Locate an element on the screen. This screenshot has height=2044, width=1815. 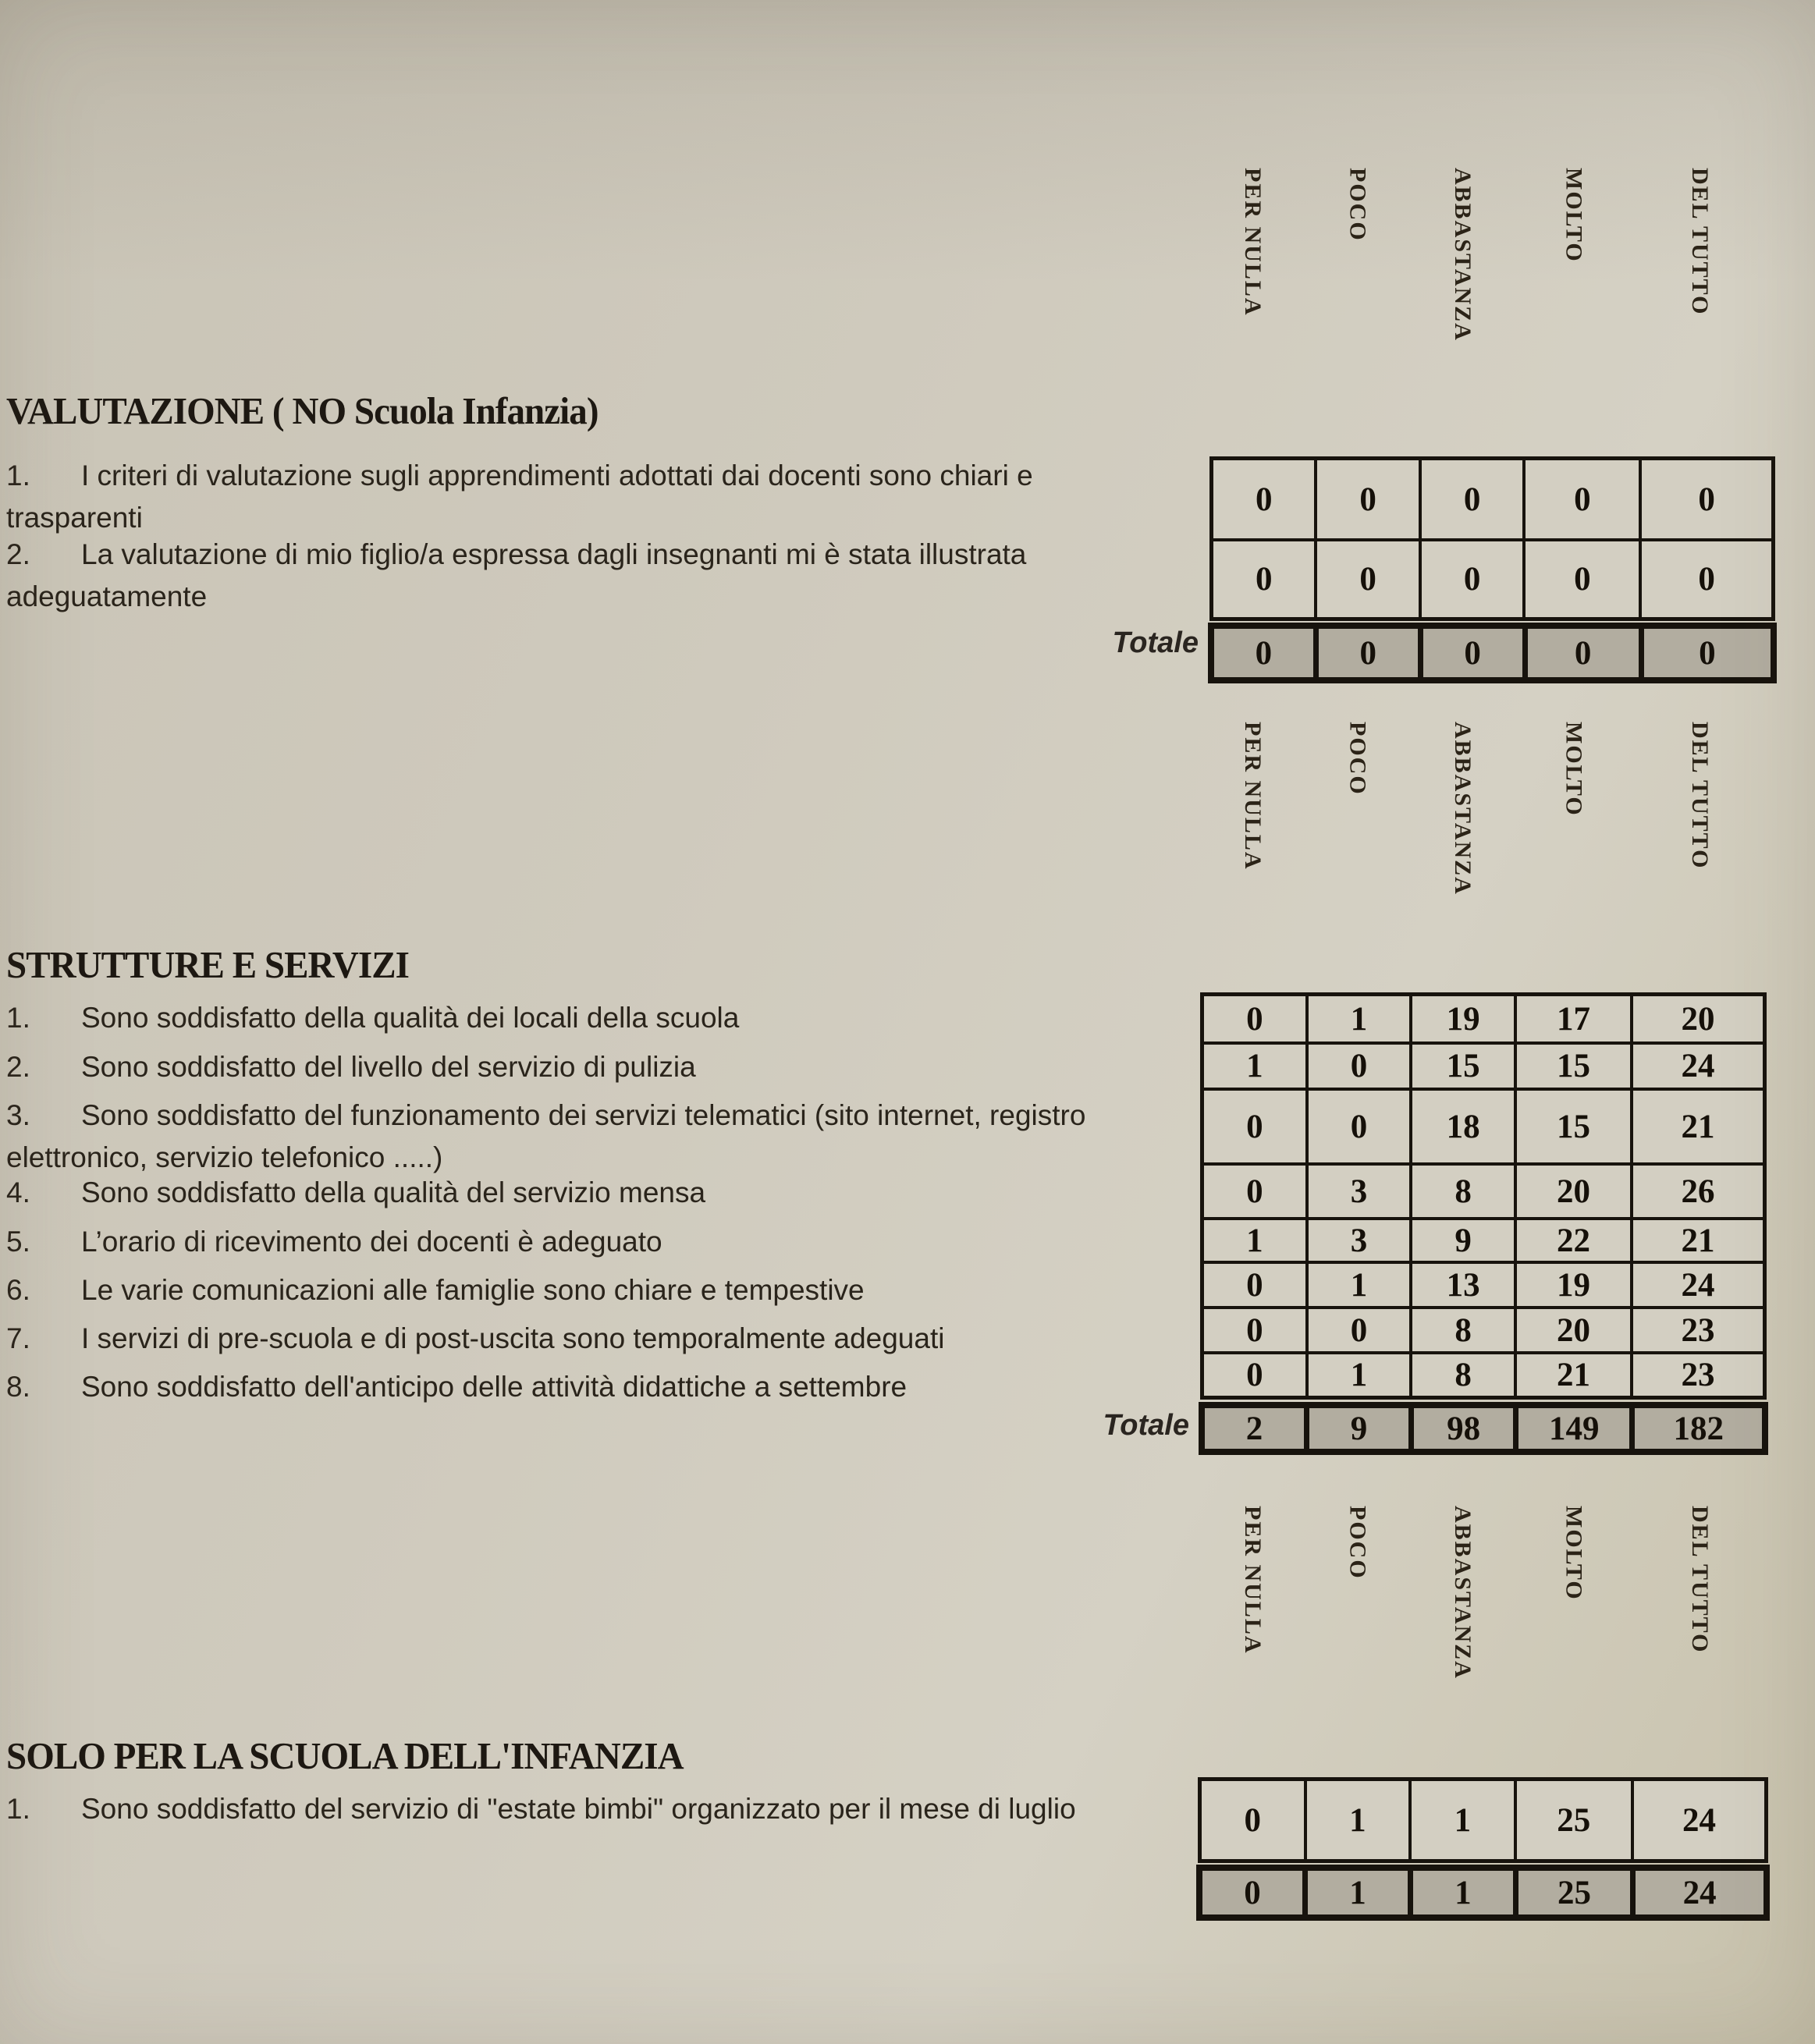
item-number: 3. is located at coordinates (18, 1115).